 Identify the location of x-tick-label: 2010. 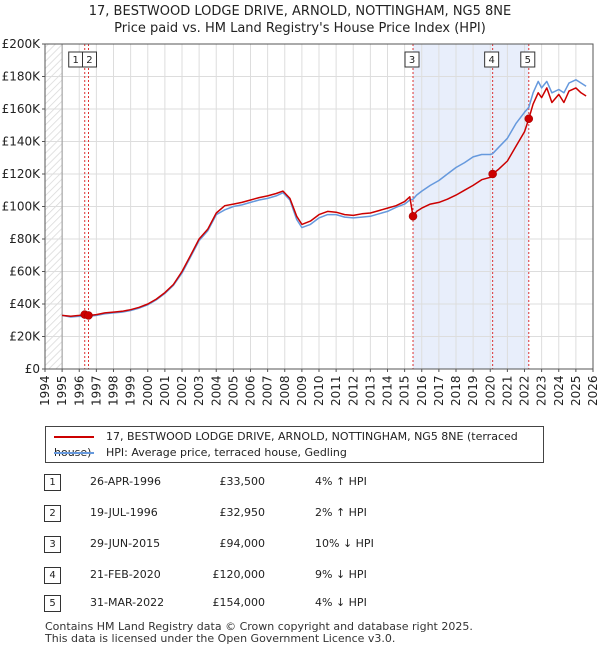
(319, 390).